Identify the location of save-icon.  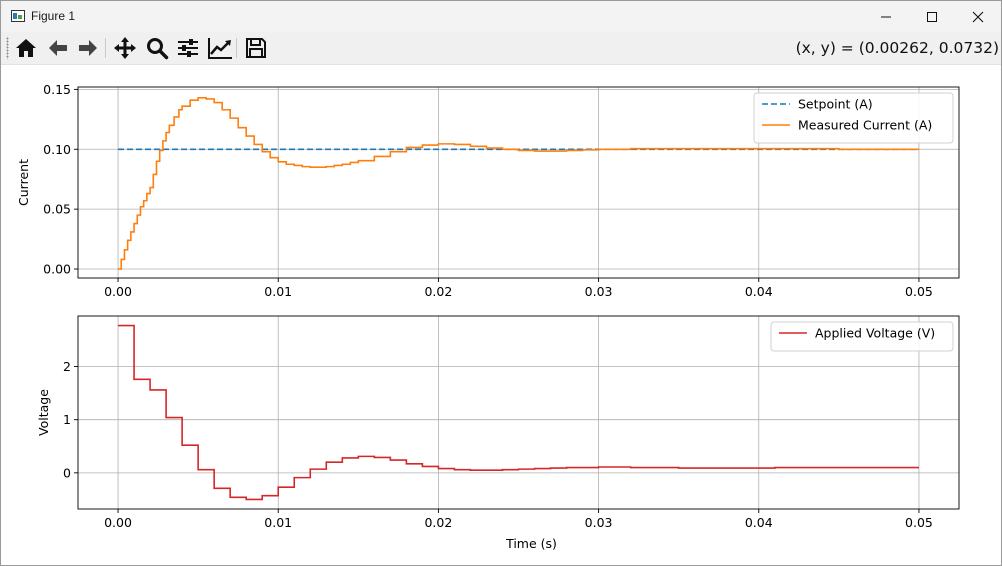
(256, 48).